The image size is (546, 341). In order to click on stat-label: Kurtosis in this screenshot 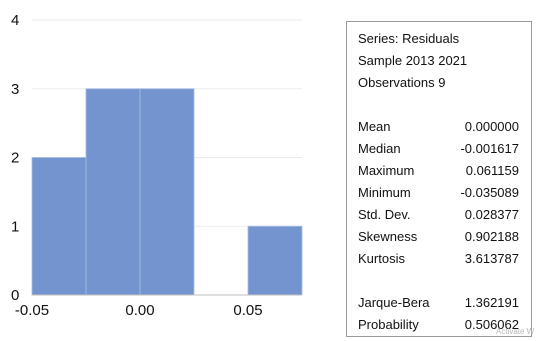, I will do `click(381, 258)`.